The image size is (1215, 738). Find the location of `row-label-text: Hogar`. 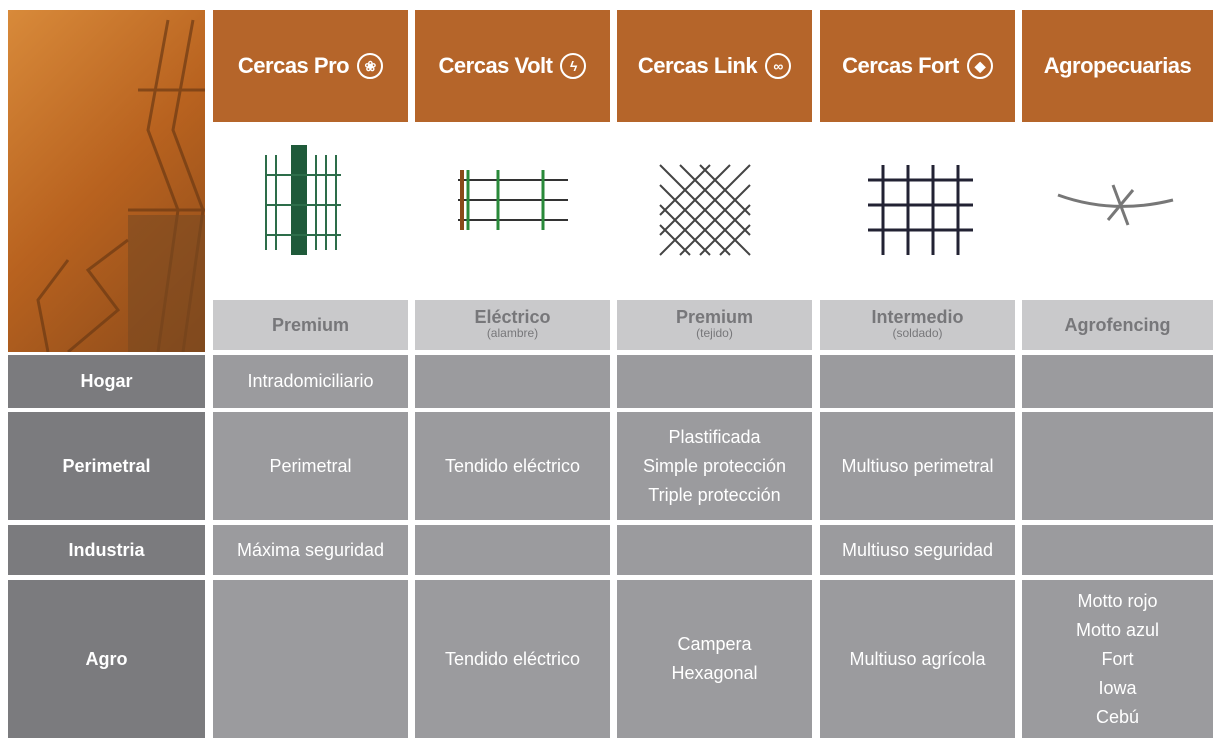

row-label-text: Hogar is located at coordinates (106, 381).